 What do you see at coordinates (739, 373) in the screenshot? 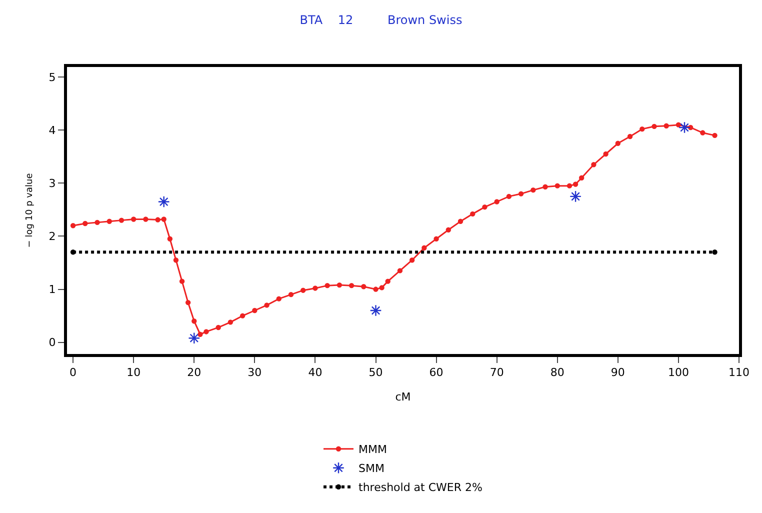
I see `x-tick-label: 110` at bounding box center [739, 373].